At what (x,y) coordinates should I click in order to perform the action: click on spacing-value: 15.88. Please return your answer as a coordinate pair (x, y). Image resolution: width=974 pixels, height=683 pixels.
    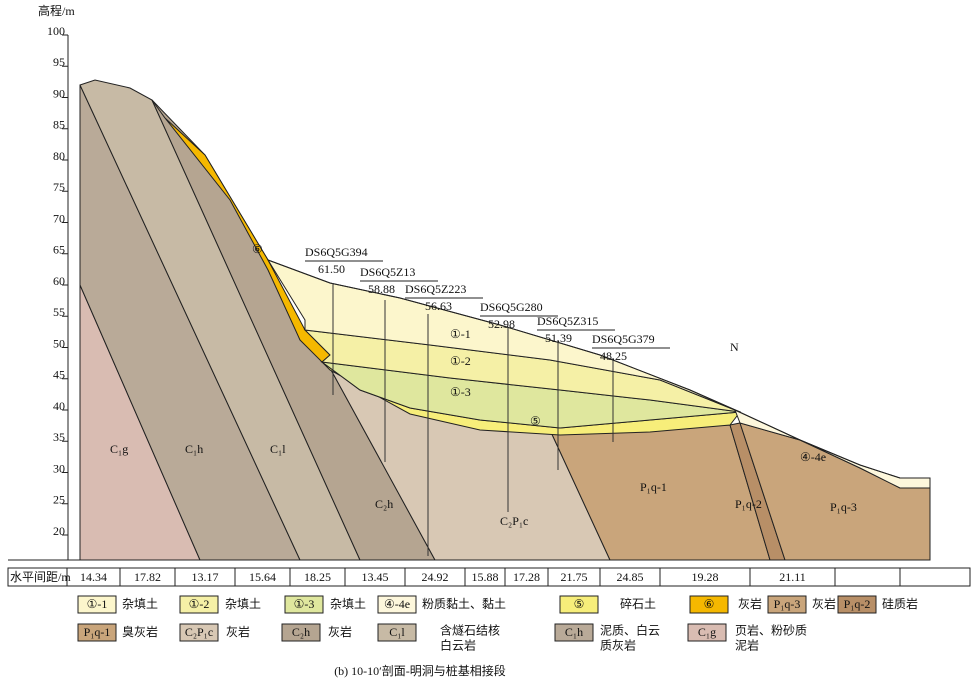
    Looking at the image, I should click on (485, 577).